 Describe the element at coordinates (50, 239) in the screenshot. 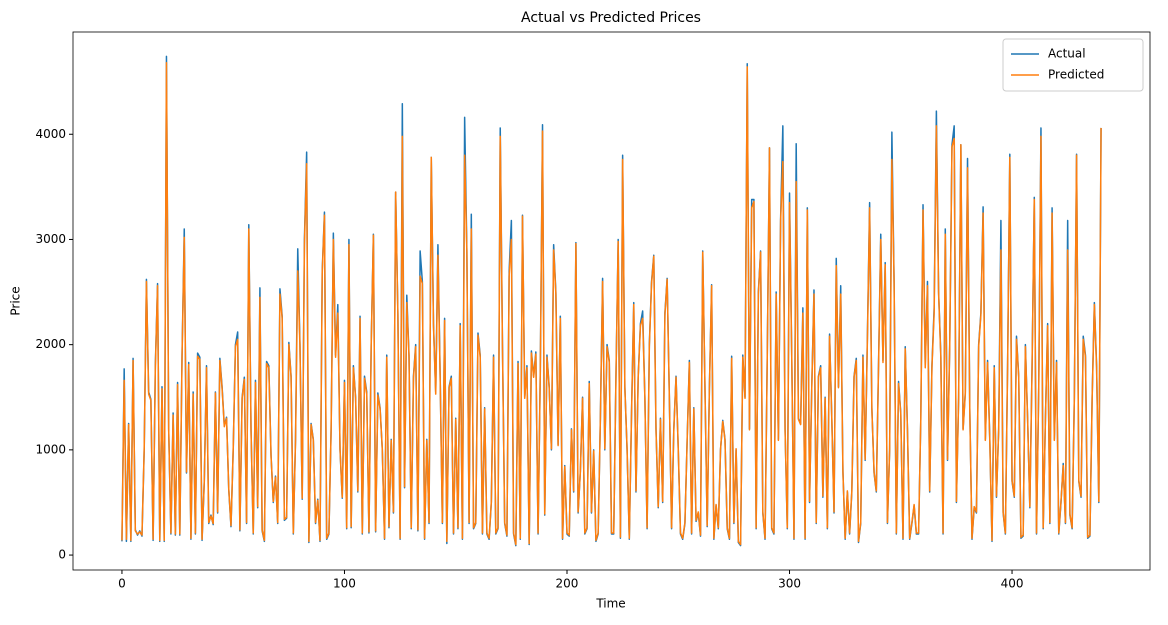

I see `y-tick-label: 3000` at that location.